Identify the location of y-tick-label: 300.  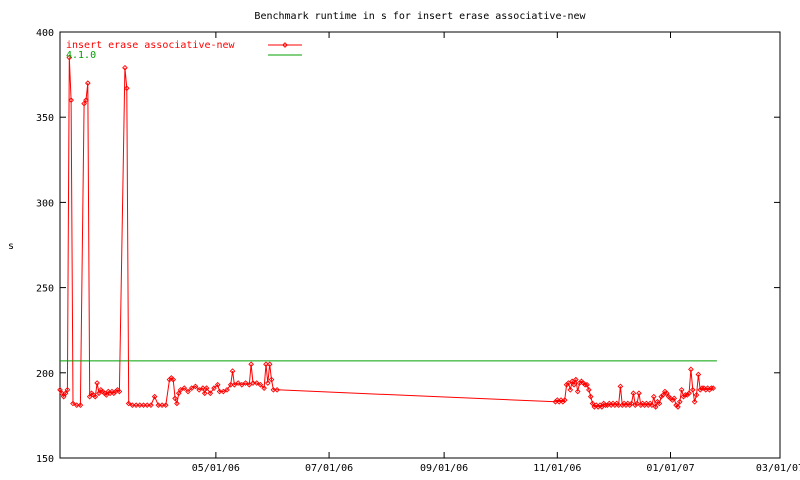
(45, 203).